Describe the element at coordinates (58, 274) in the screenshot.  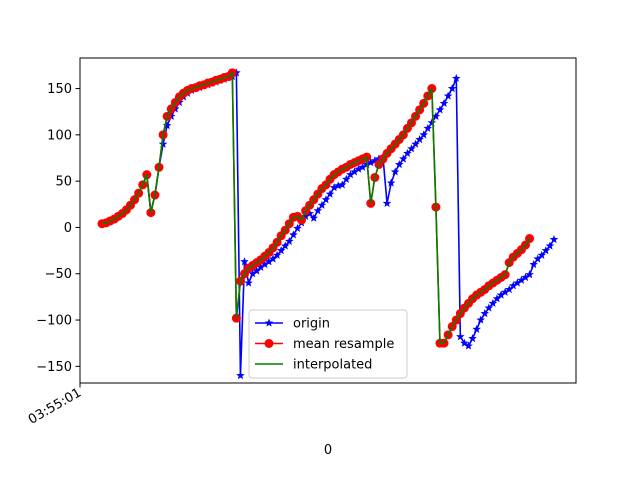
I see `y-tick-label: −50` at that location.